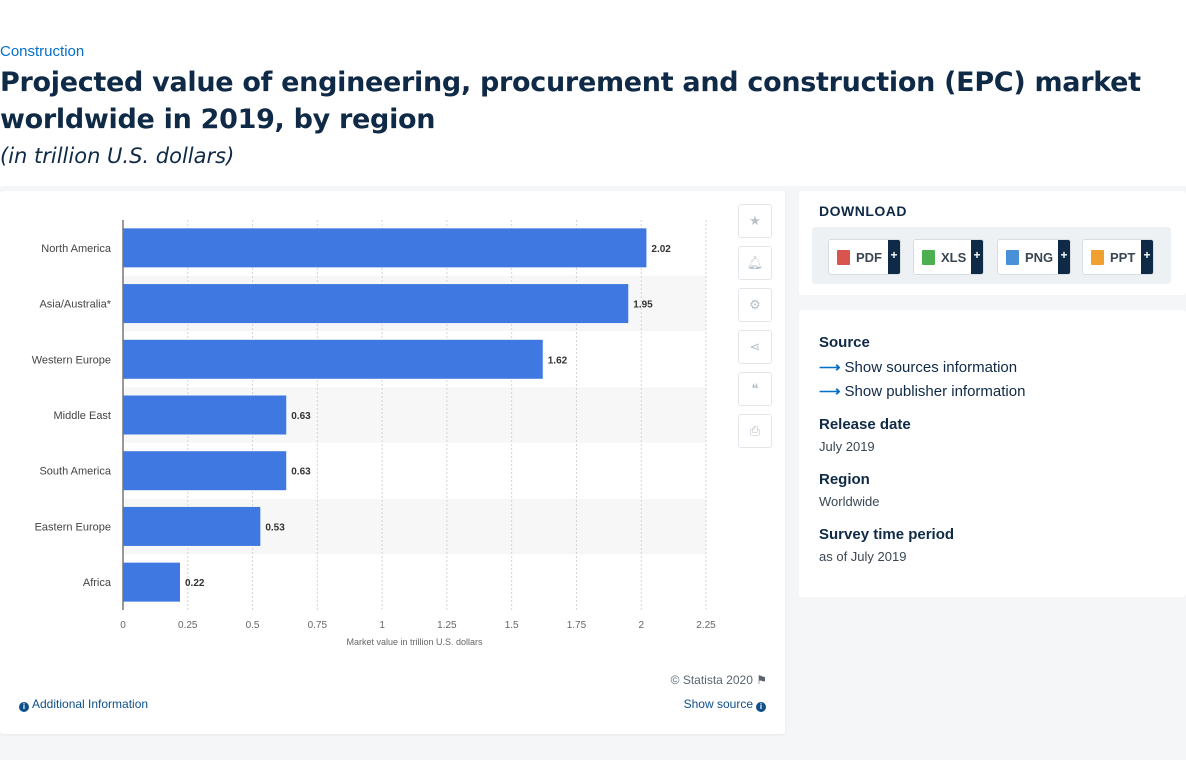 Image resolution: width=1186 pixels, height=760 pixels. I want to click on print-icon: ⎙, so click(755, 430).